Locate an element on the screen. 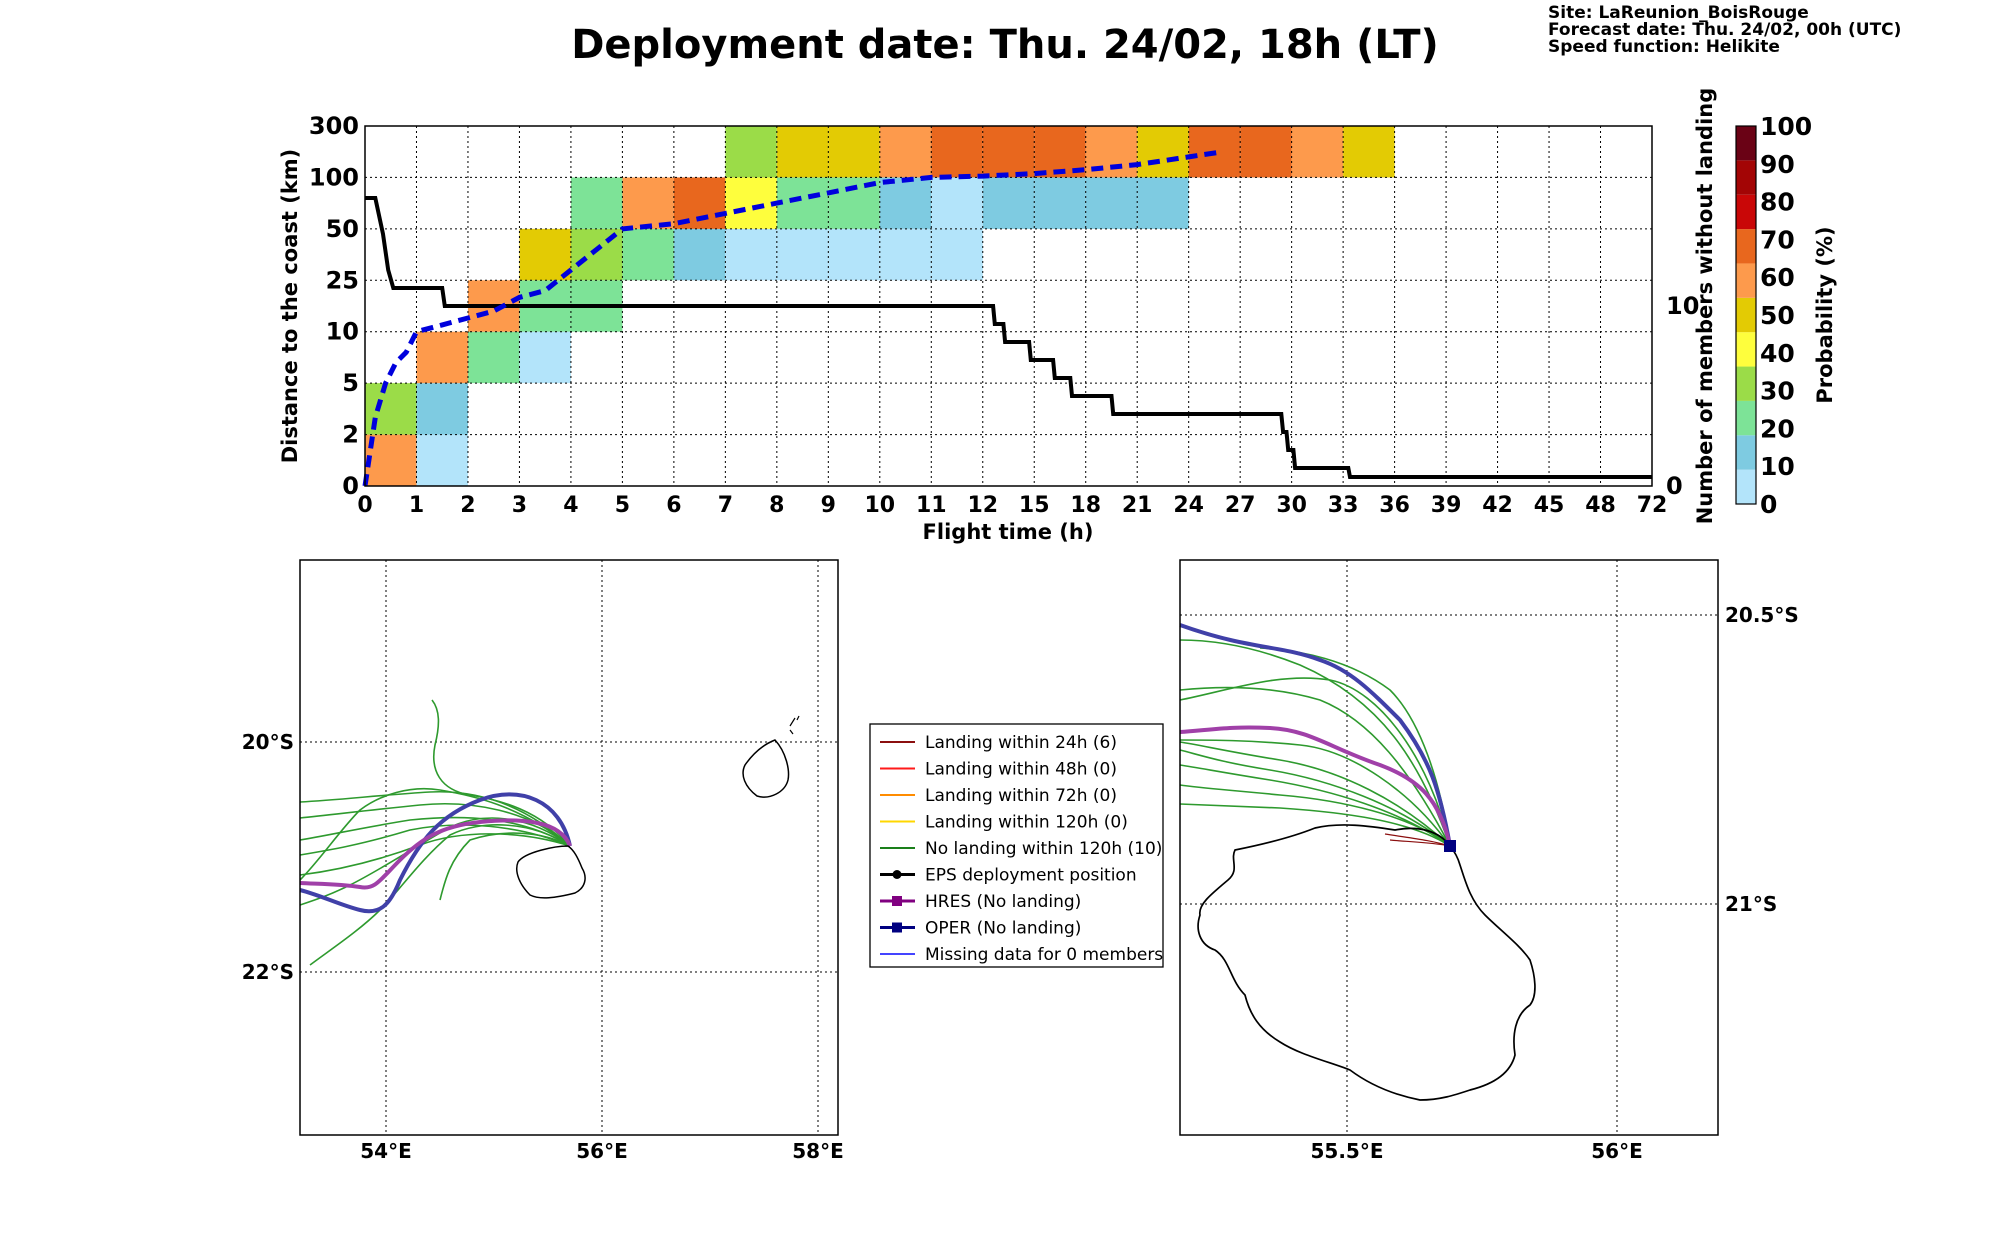 The height and width of the screenshot is (1250, 2000). x-tick-label: 12 is located at coordinates (982, 505).